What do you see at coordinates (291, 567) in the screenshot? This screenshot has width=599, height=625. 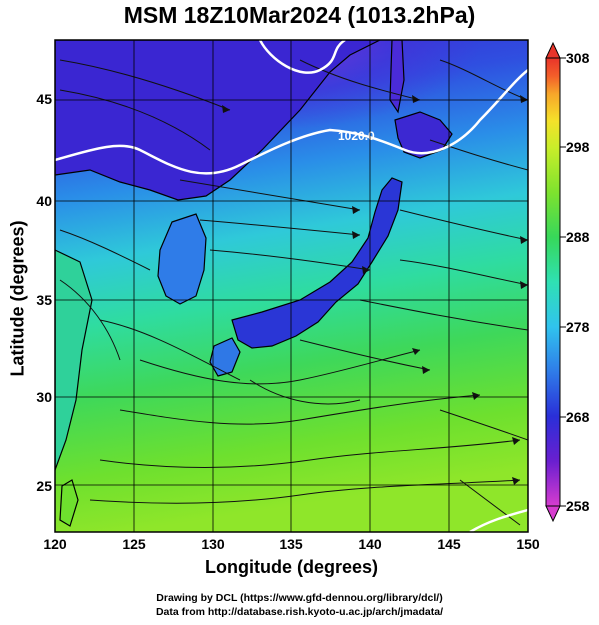 I see `x-axis-label: Longitude (degrees)` at bounding box center [291, 567].